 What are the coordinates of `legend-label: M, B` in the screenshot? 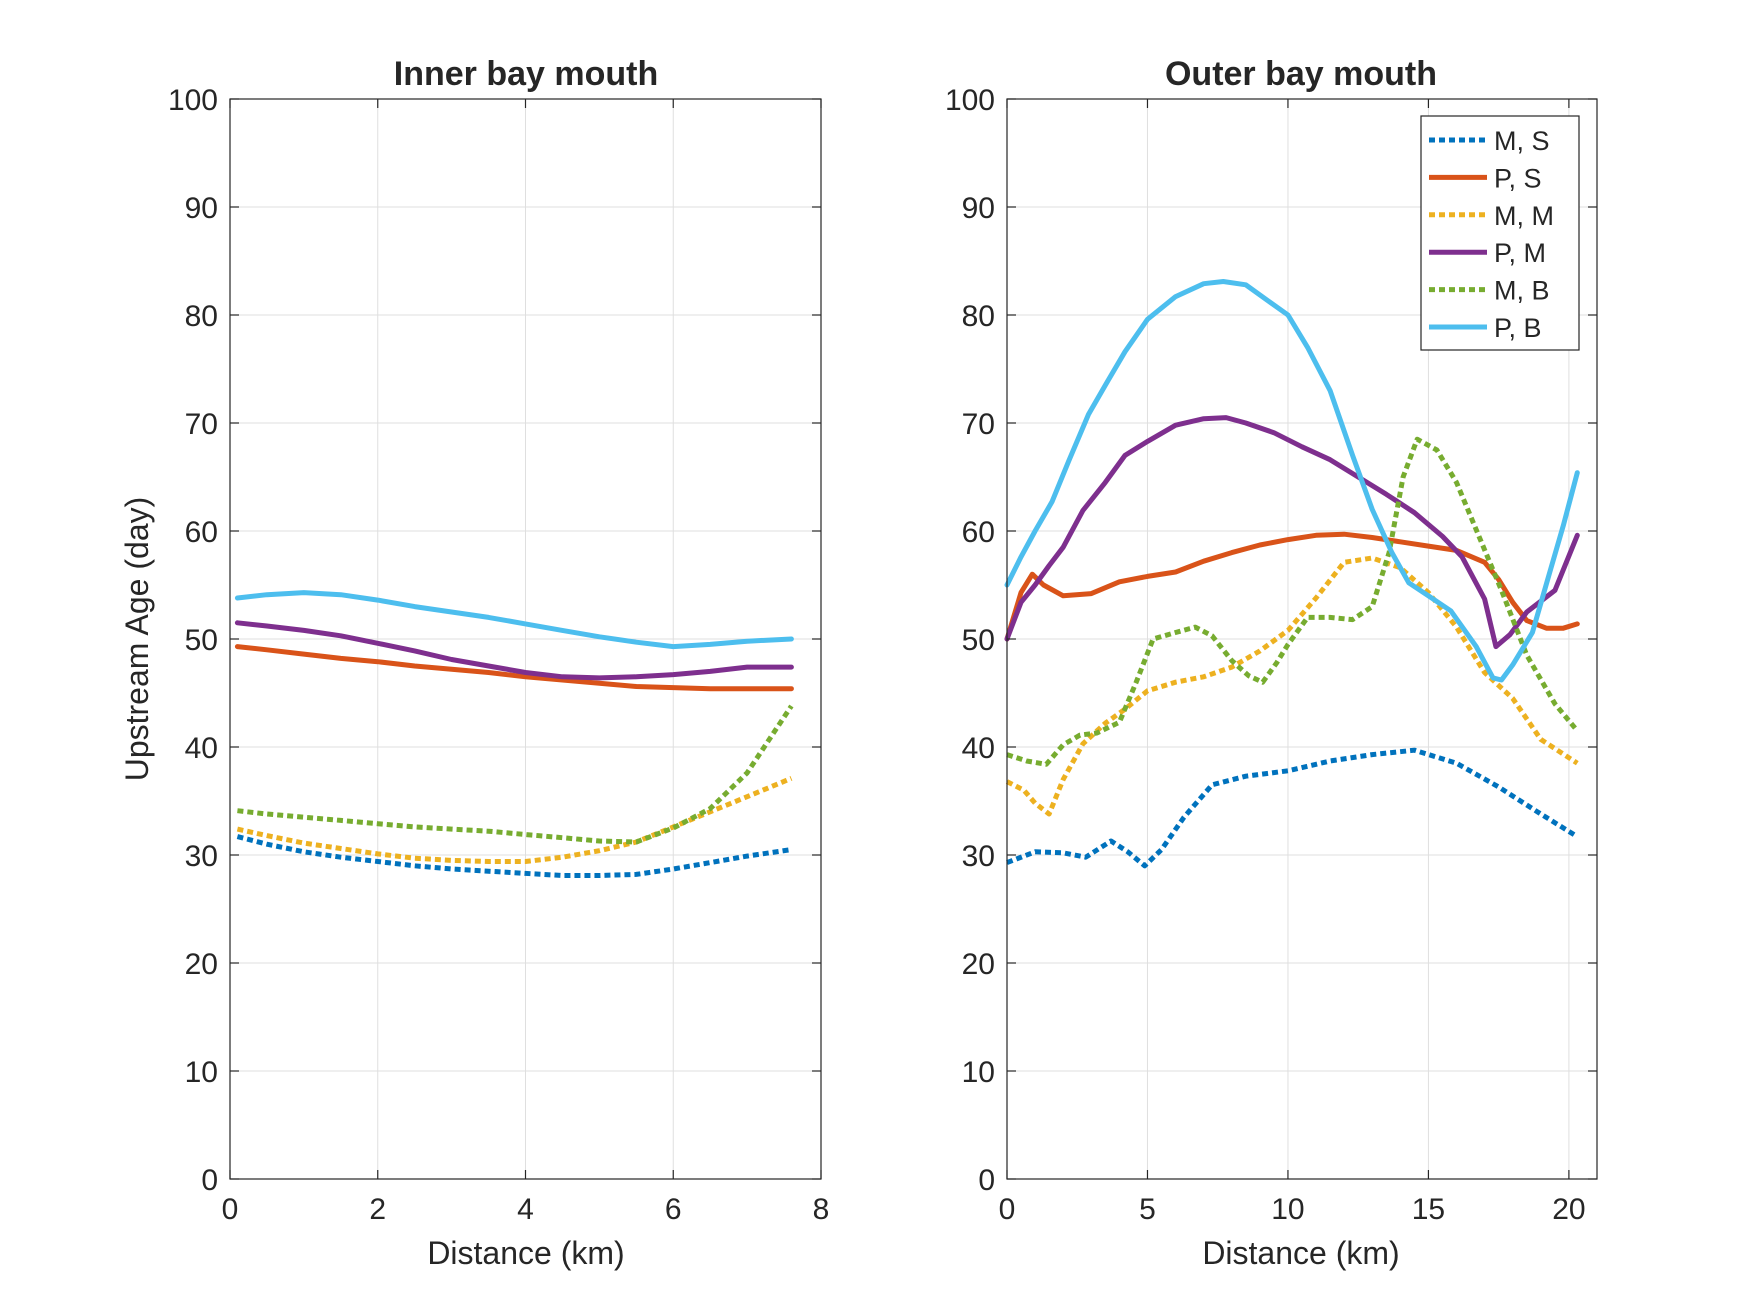 It's located at (1522, 291).